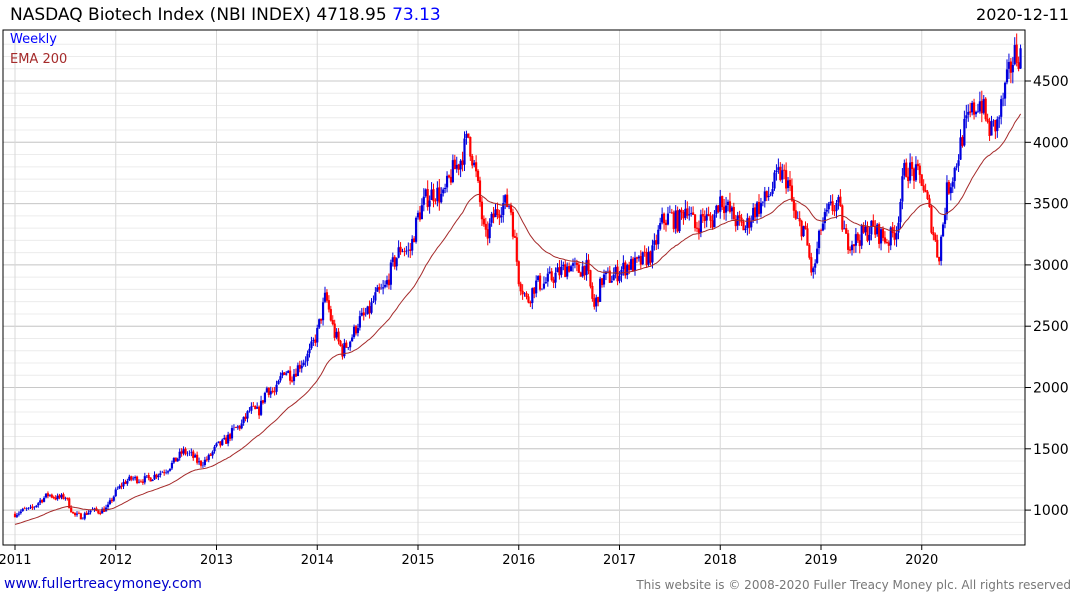 The height and width of the screenshot is (600, 1075). I want to click on x-tick-label: 2012, so click(115, 560).